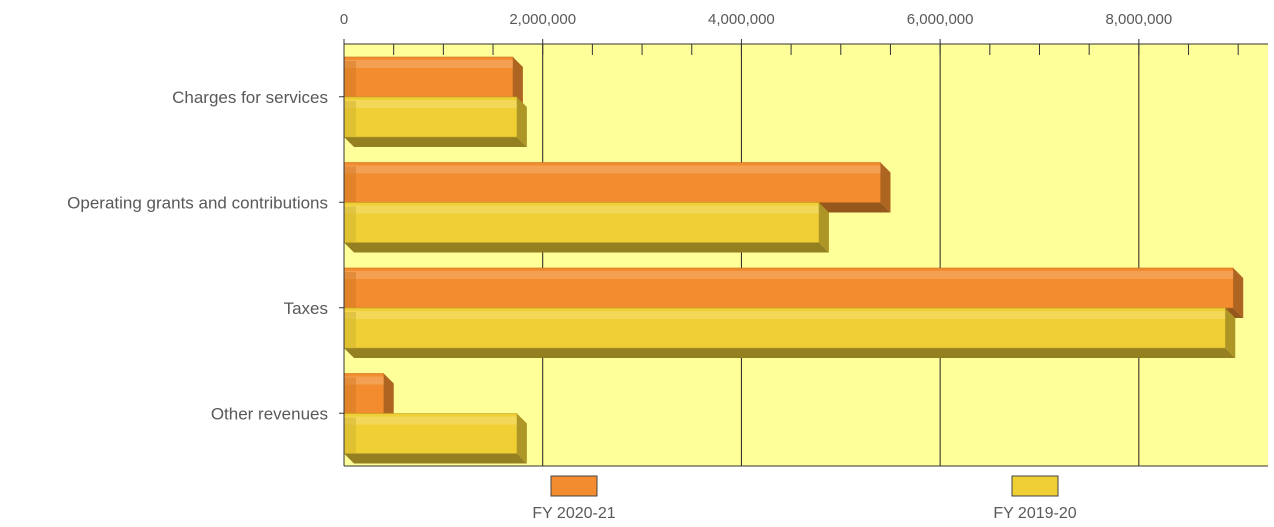 This screenshot has height=527, width=1274. I want to click on x-tick-label: 0, so click(344, 19).